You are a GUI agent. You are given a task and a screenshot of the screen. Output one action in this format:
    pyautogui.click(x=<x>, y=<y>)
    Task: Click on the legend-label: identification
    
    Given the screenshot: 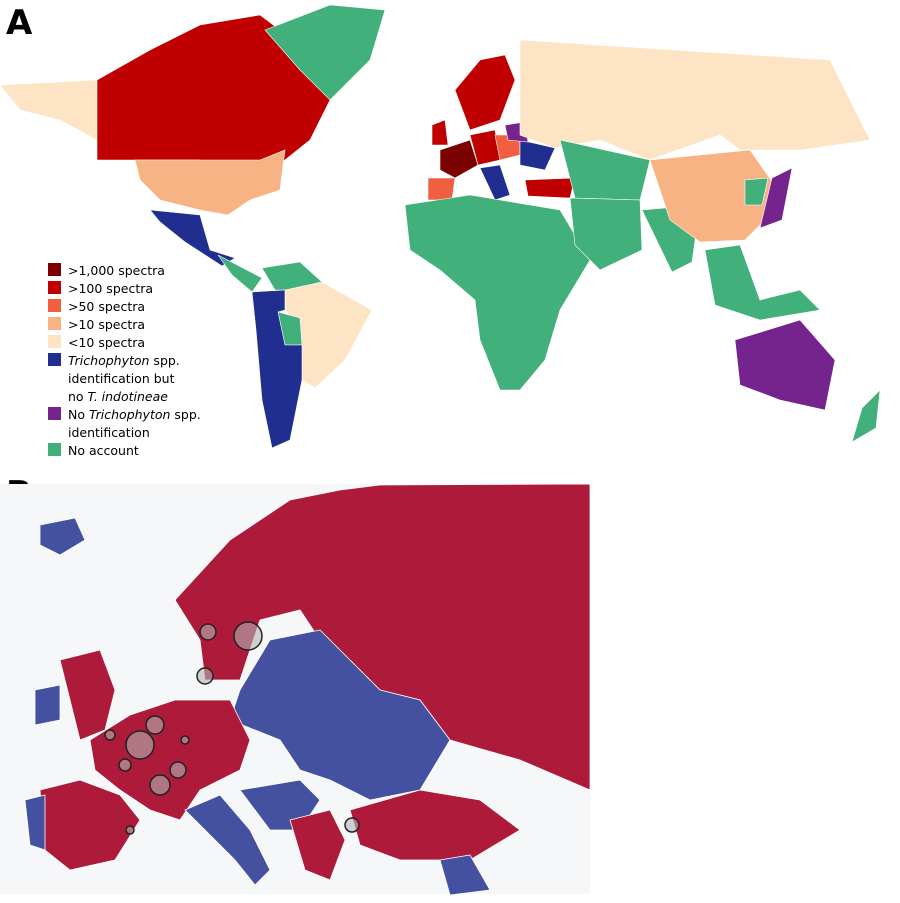 What is the action you would take?
    pyautogui.click(x=109, y=432)
    